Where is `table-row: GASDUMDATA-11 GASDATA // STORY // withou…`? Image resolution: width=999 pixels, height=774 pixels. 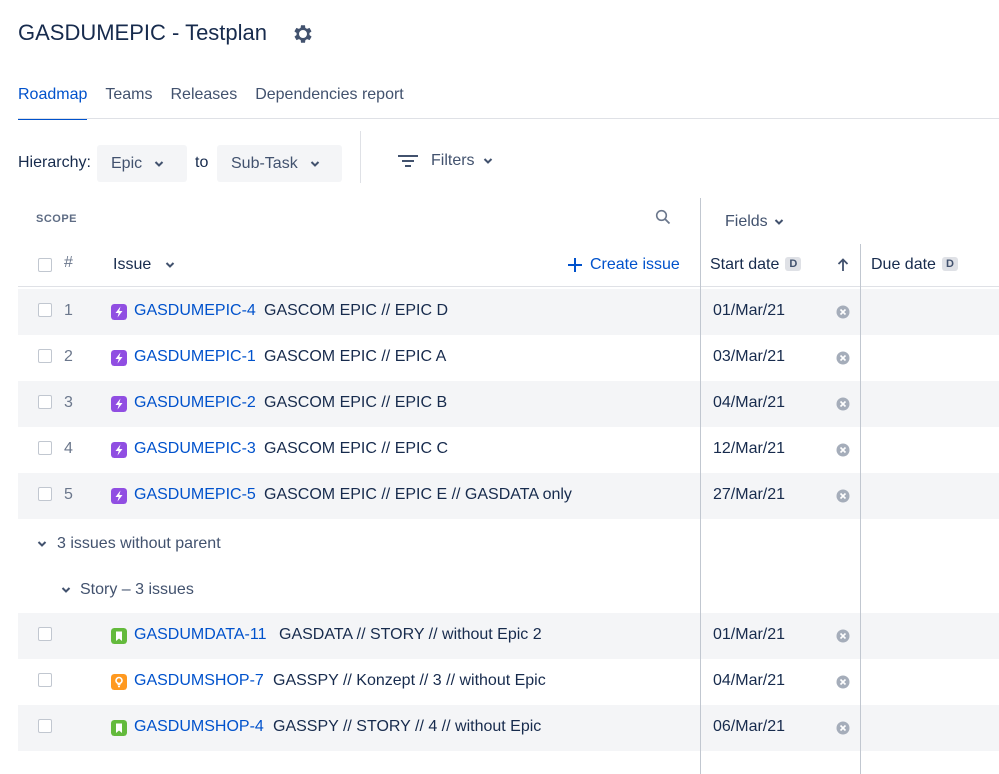 table-row: GASDUMDATA-11 GASDATA // STORY // withou… is located at coordinates (508, 636).